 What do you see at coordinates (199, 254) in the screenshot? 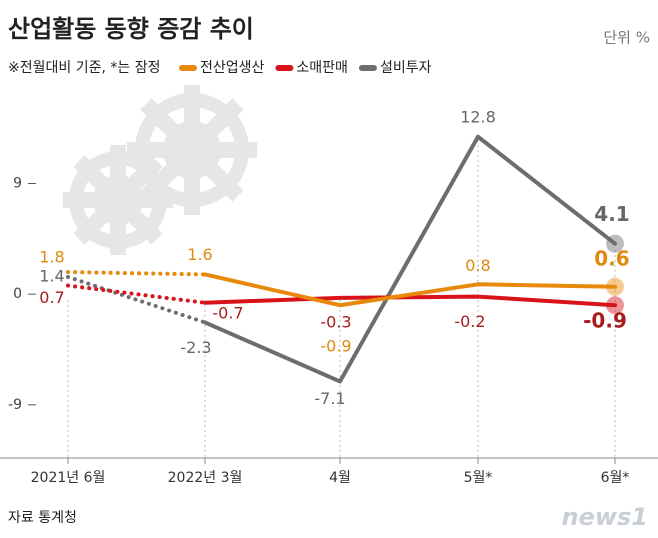
I see `value-label: 1.6` at bounding box center [199, 254].